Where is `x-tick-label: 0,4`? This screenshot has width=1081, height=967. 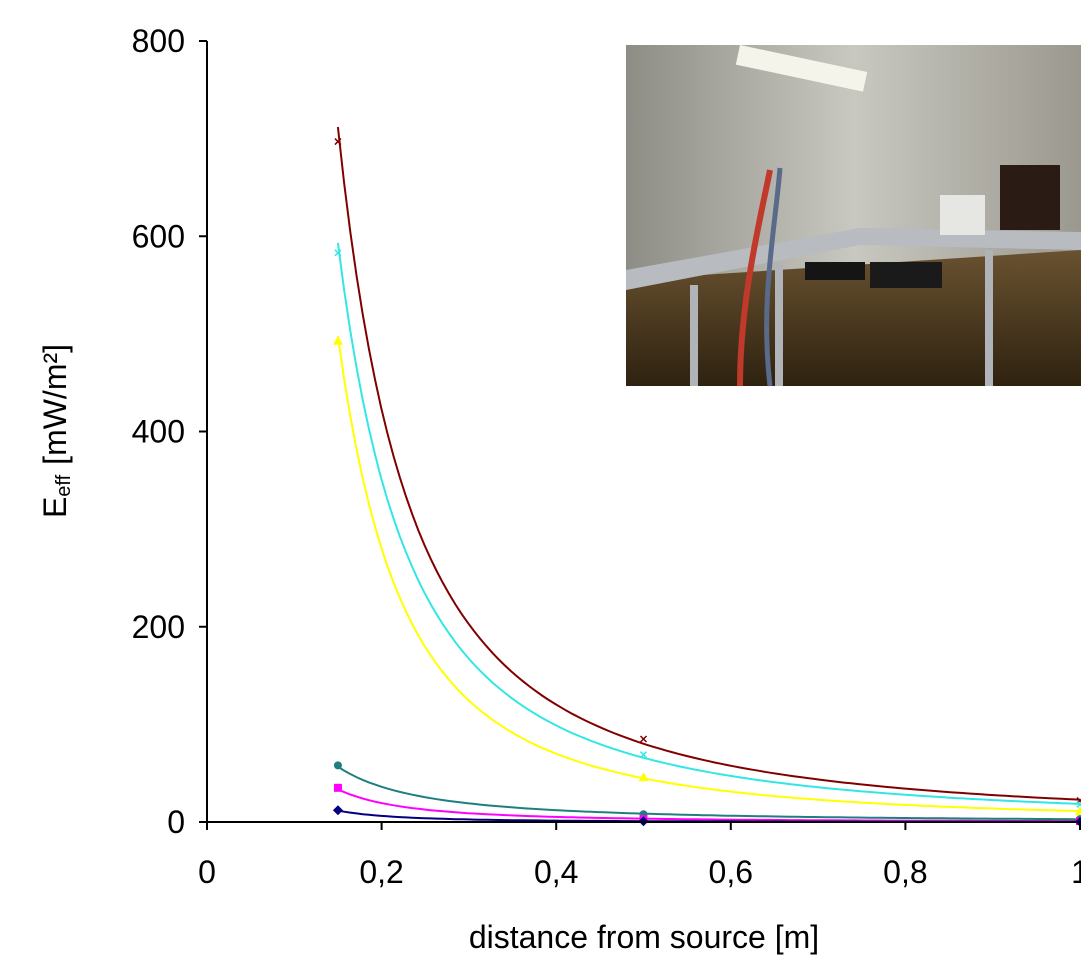 x-tick-label: 0,4 is located at coordinates (556, 872).